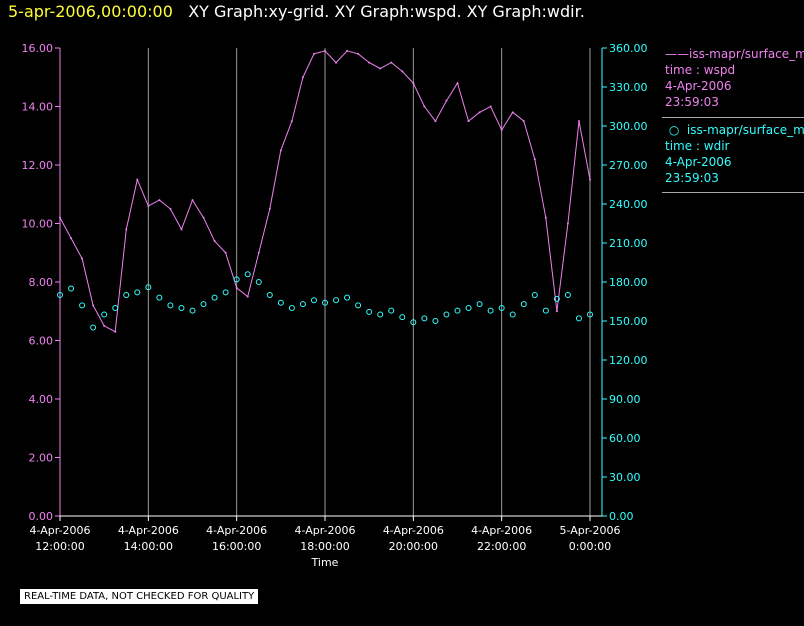 Image resolution: width=804 pixels, height=626 pixels. Describe the element at coordinates (38, 48) in the screenshot. I see `y-left-tick-label: 16.00` at that location.